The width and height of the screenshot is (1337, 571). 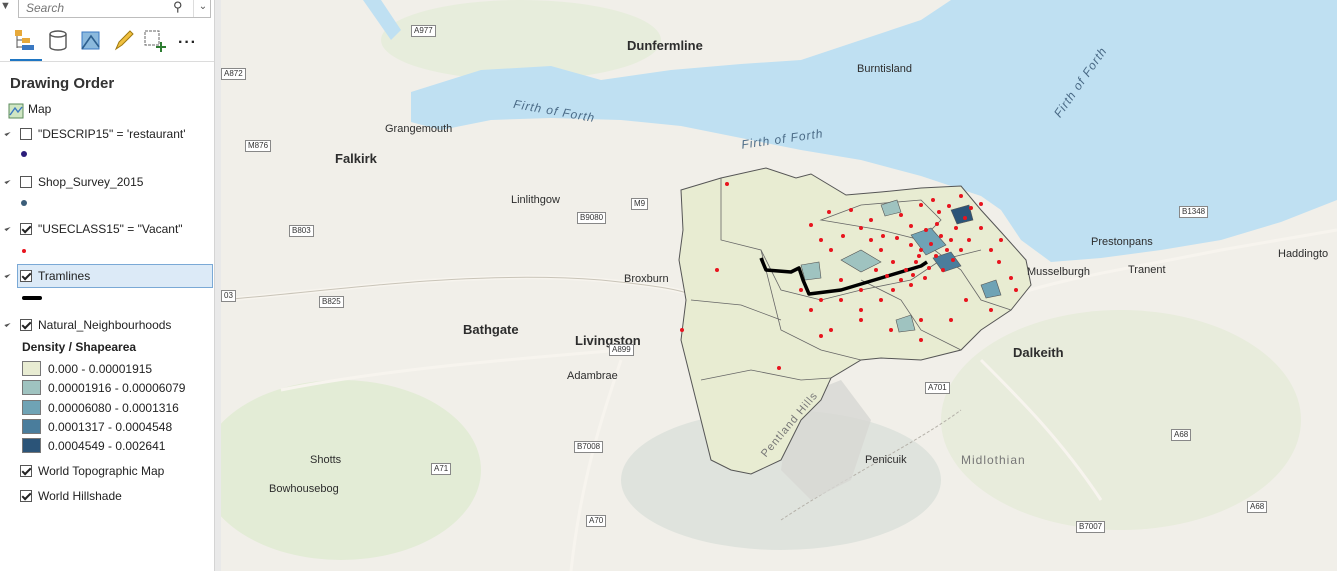 What do you see at coordinates (304, 489) in the screenshot?
I see `town-label: Bowhousebog` at bounding box center [304, 489].